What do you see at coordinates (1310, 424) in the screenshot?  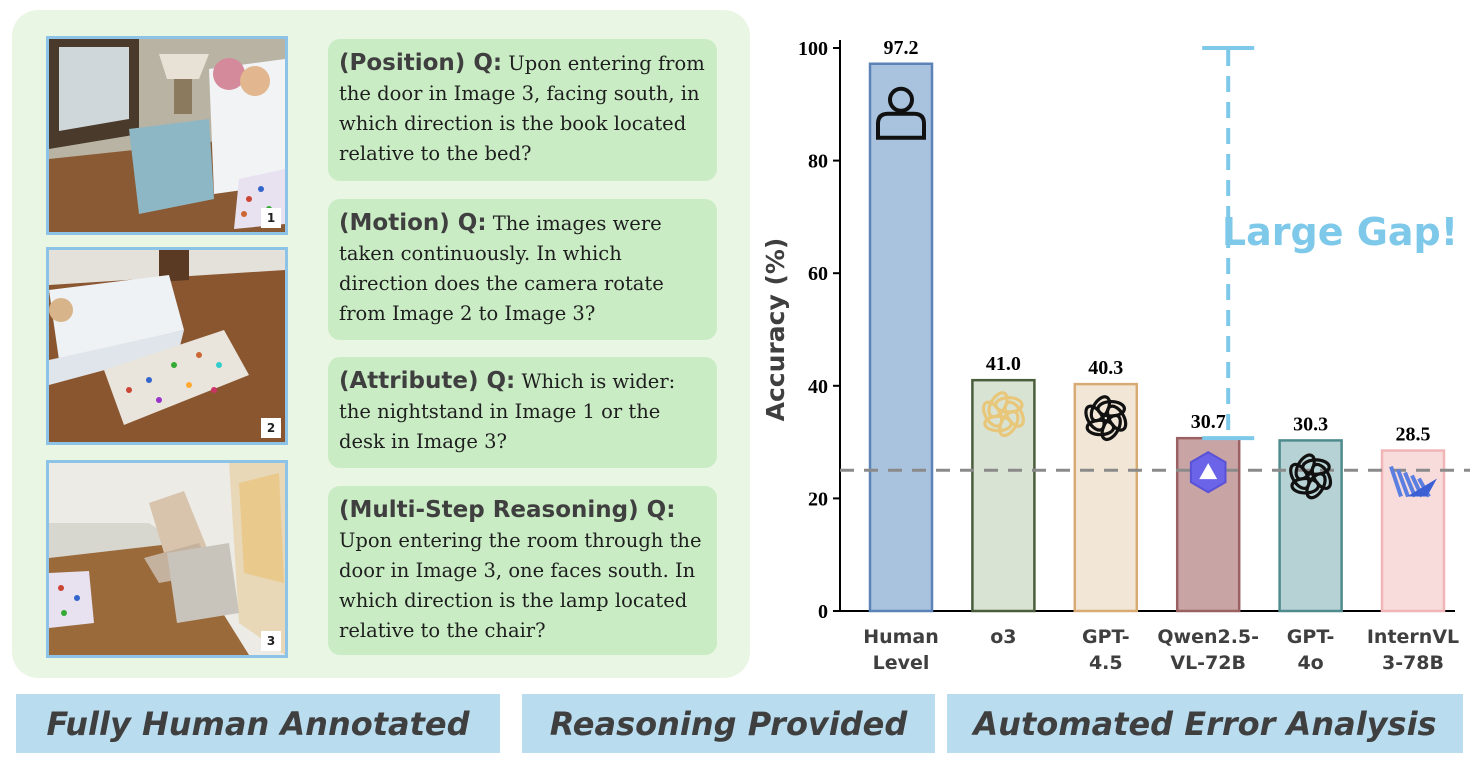 I see `bar-value-label: 30.3` at bounding box center [1310, 424].